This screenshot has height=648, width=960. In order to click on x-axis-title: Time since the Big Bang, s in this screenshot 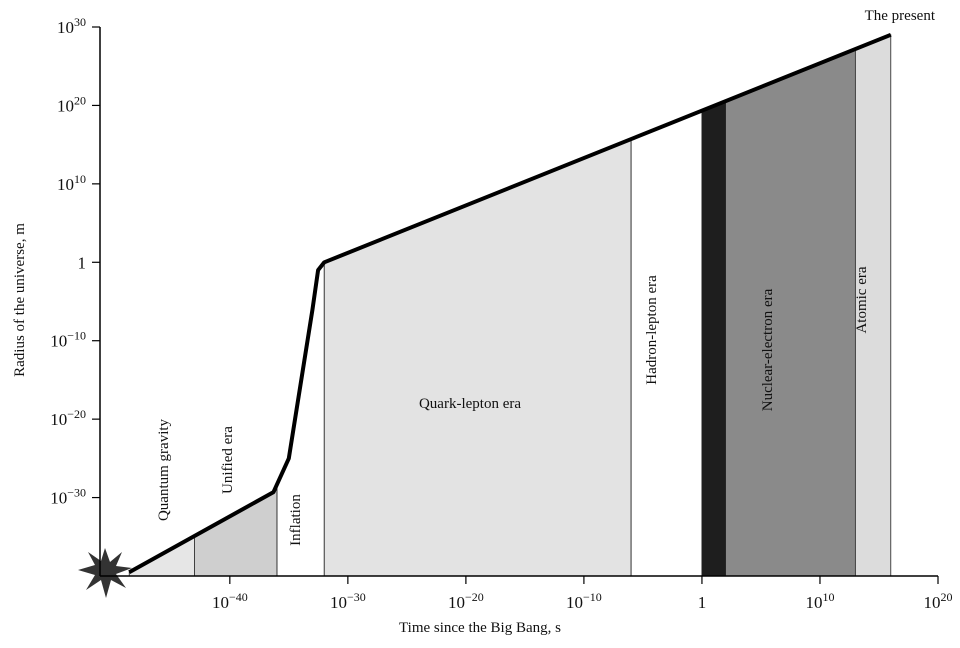, I will do `click(480, 628)`.